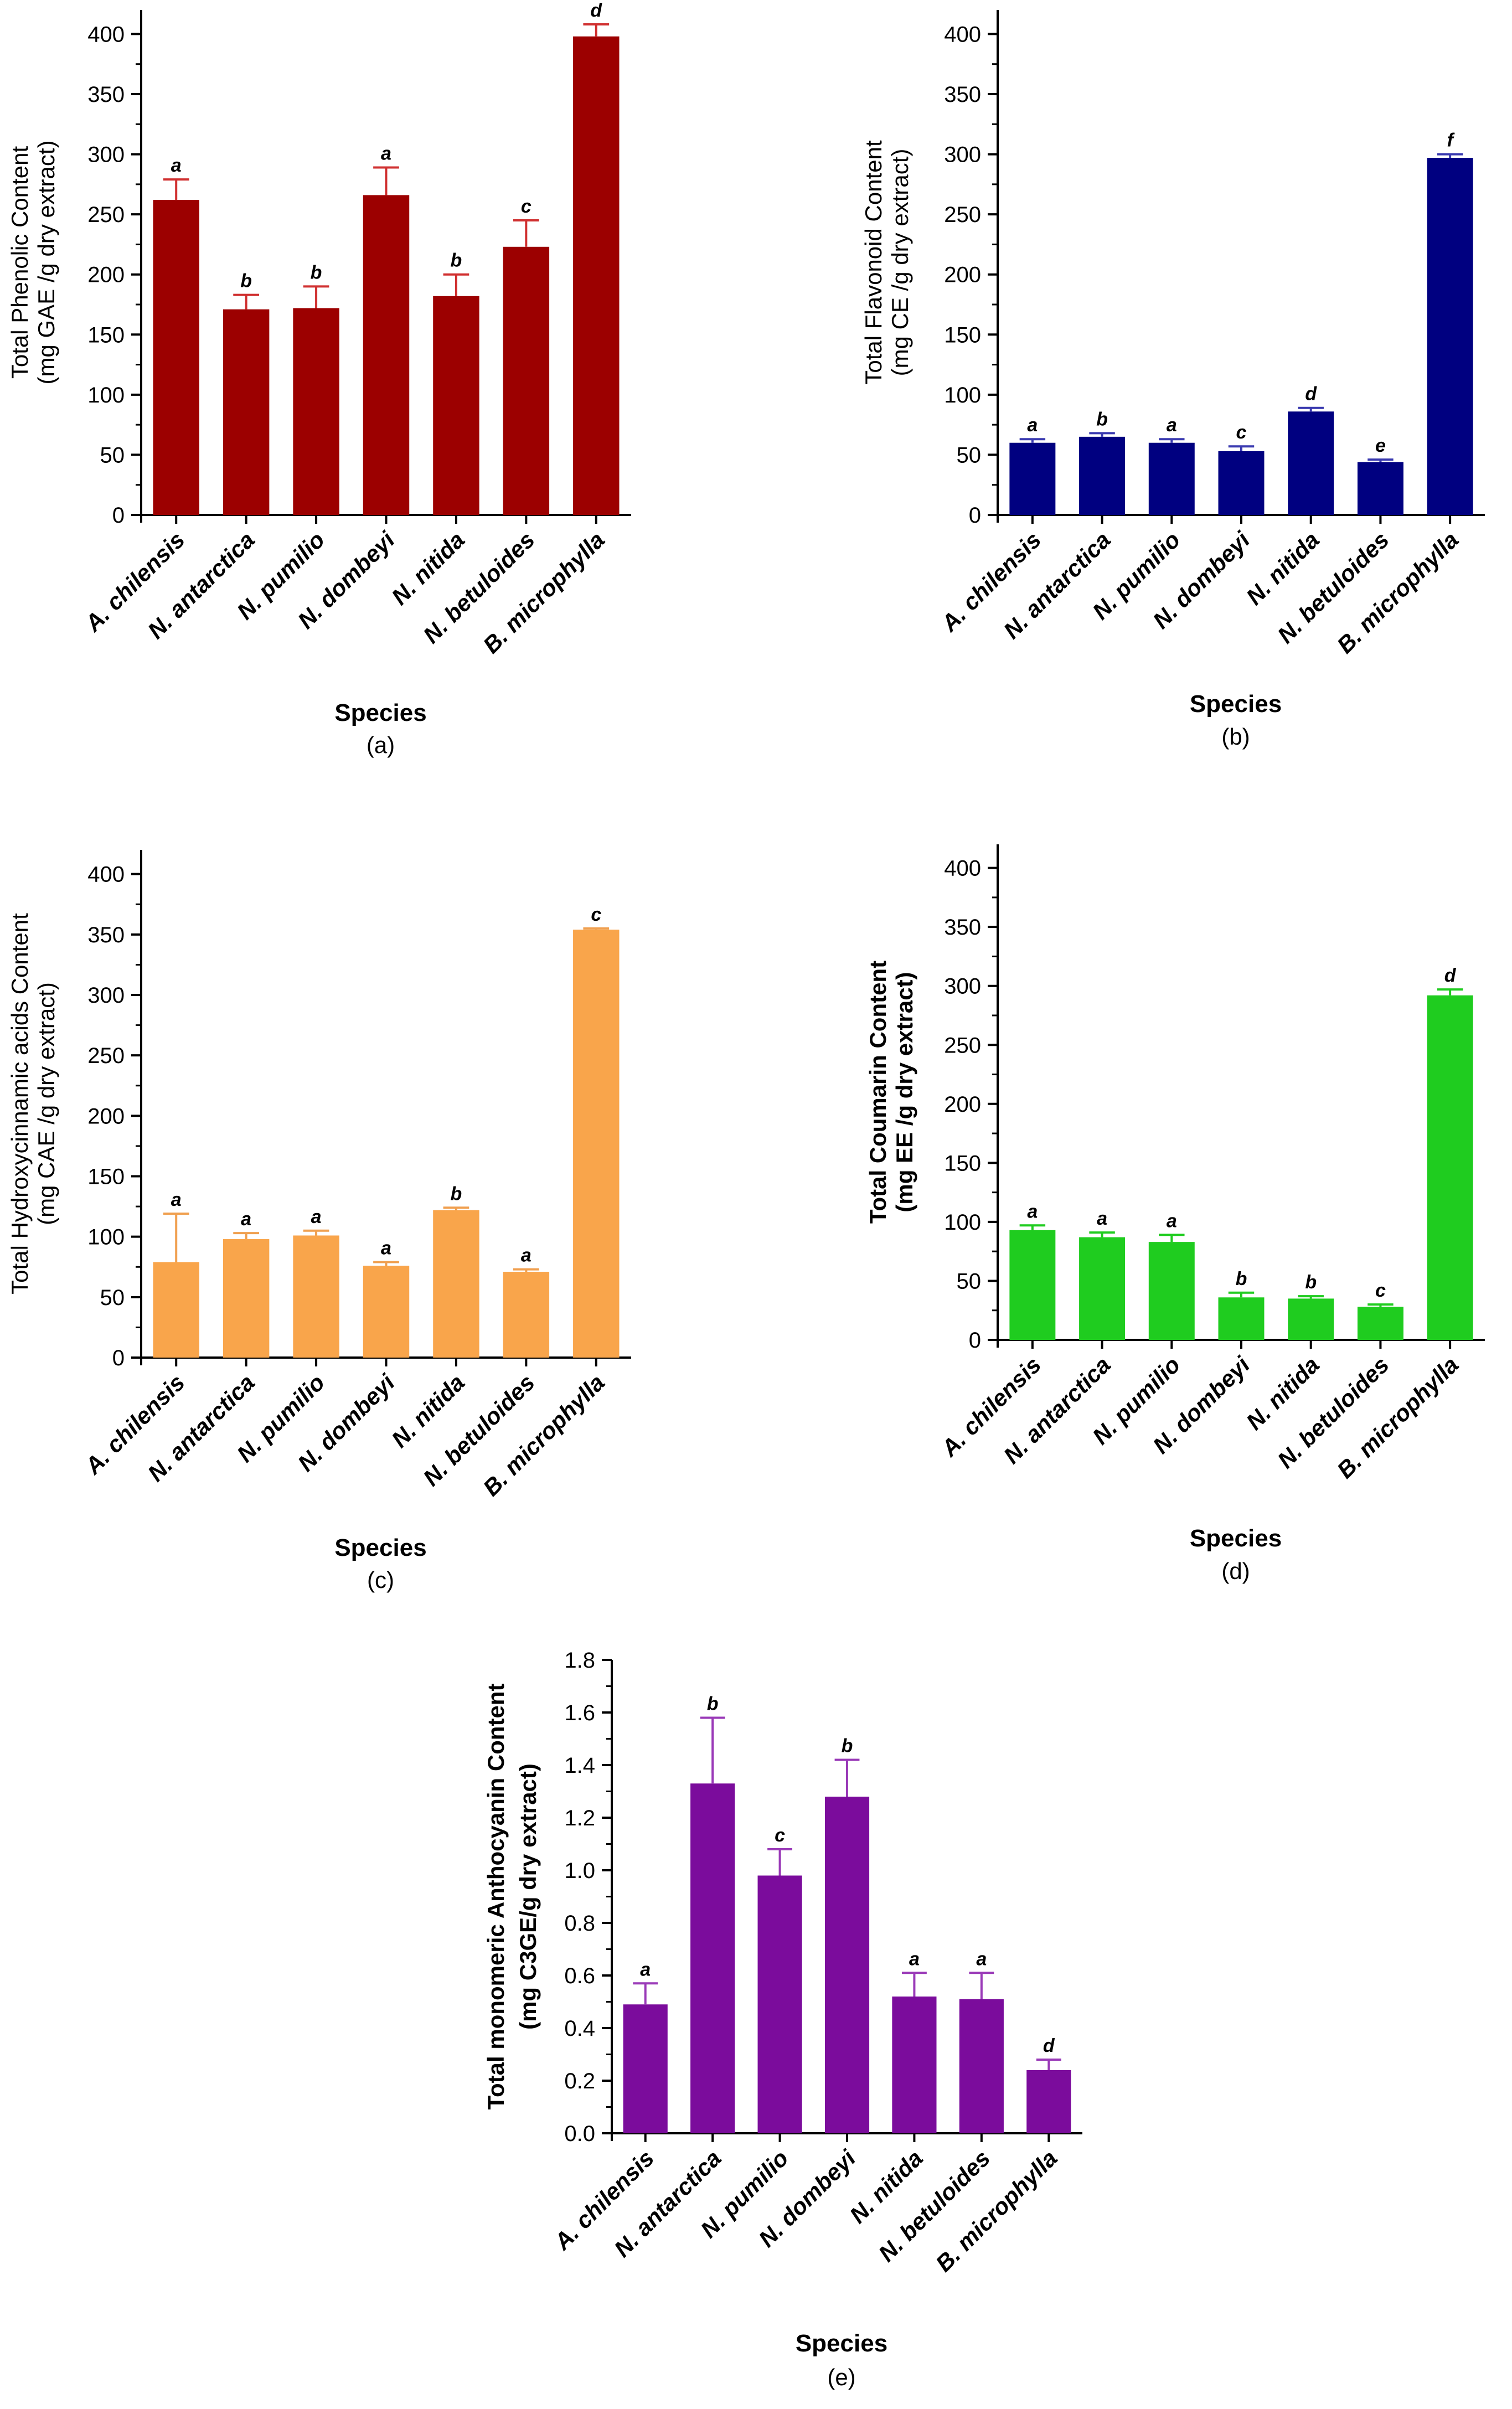  What do you see at coordinates (528, 1896) in the screenshot?
I see `y-axis-unit-label: (mg C3GE/g dry extract)` at bounding box center [528, 1896].